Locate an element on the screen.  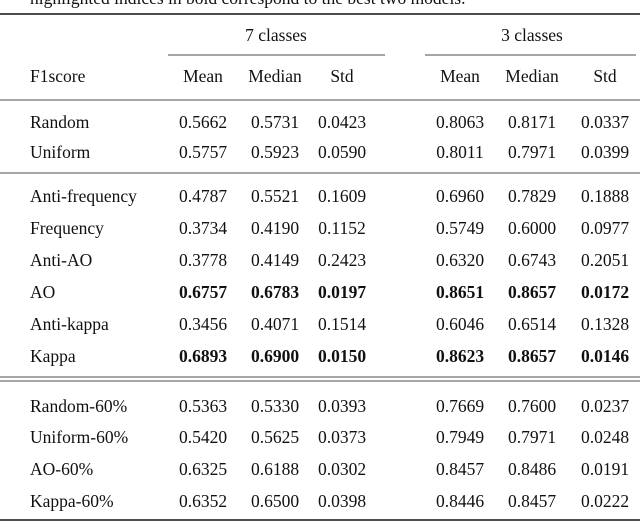
cell: 0.0191 is located at coordinates (605, 469).